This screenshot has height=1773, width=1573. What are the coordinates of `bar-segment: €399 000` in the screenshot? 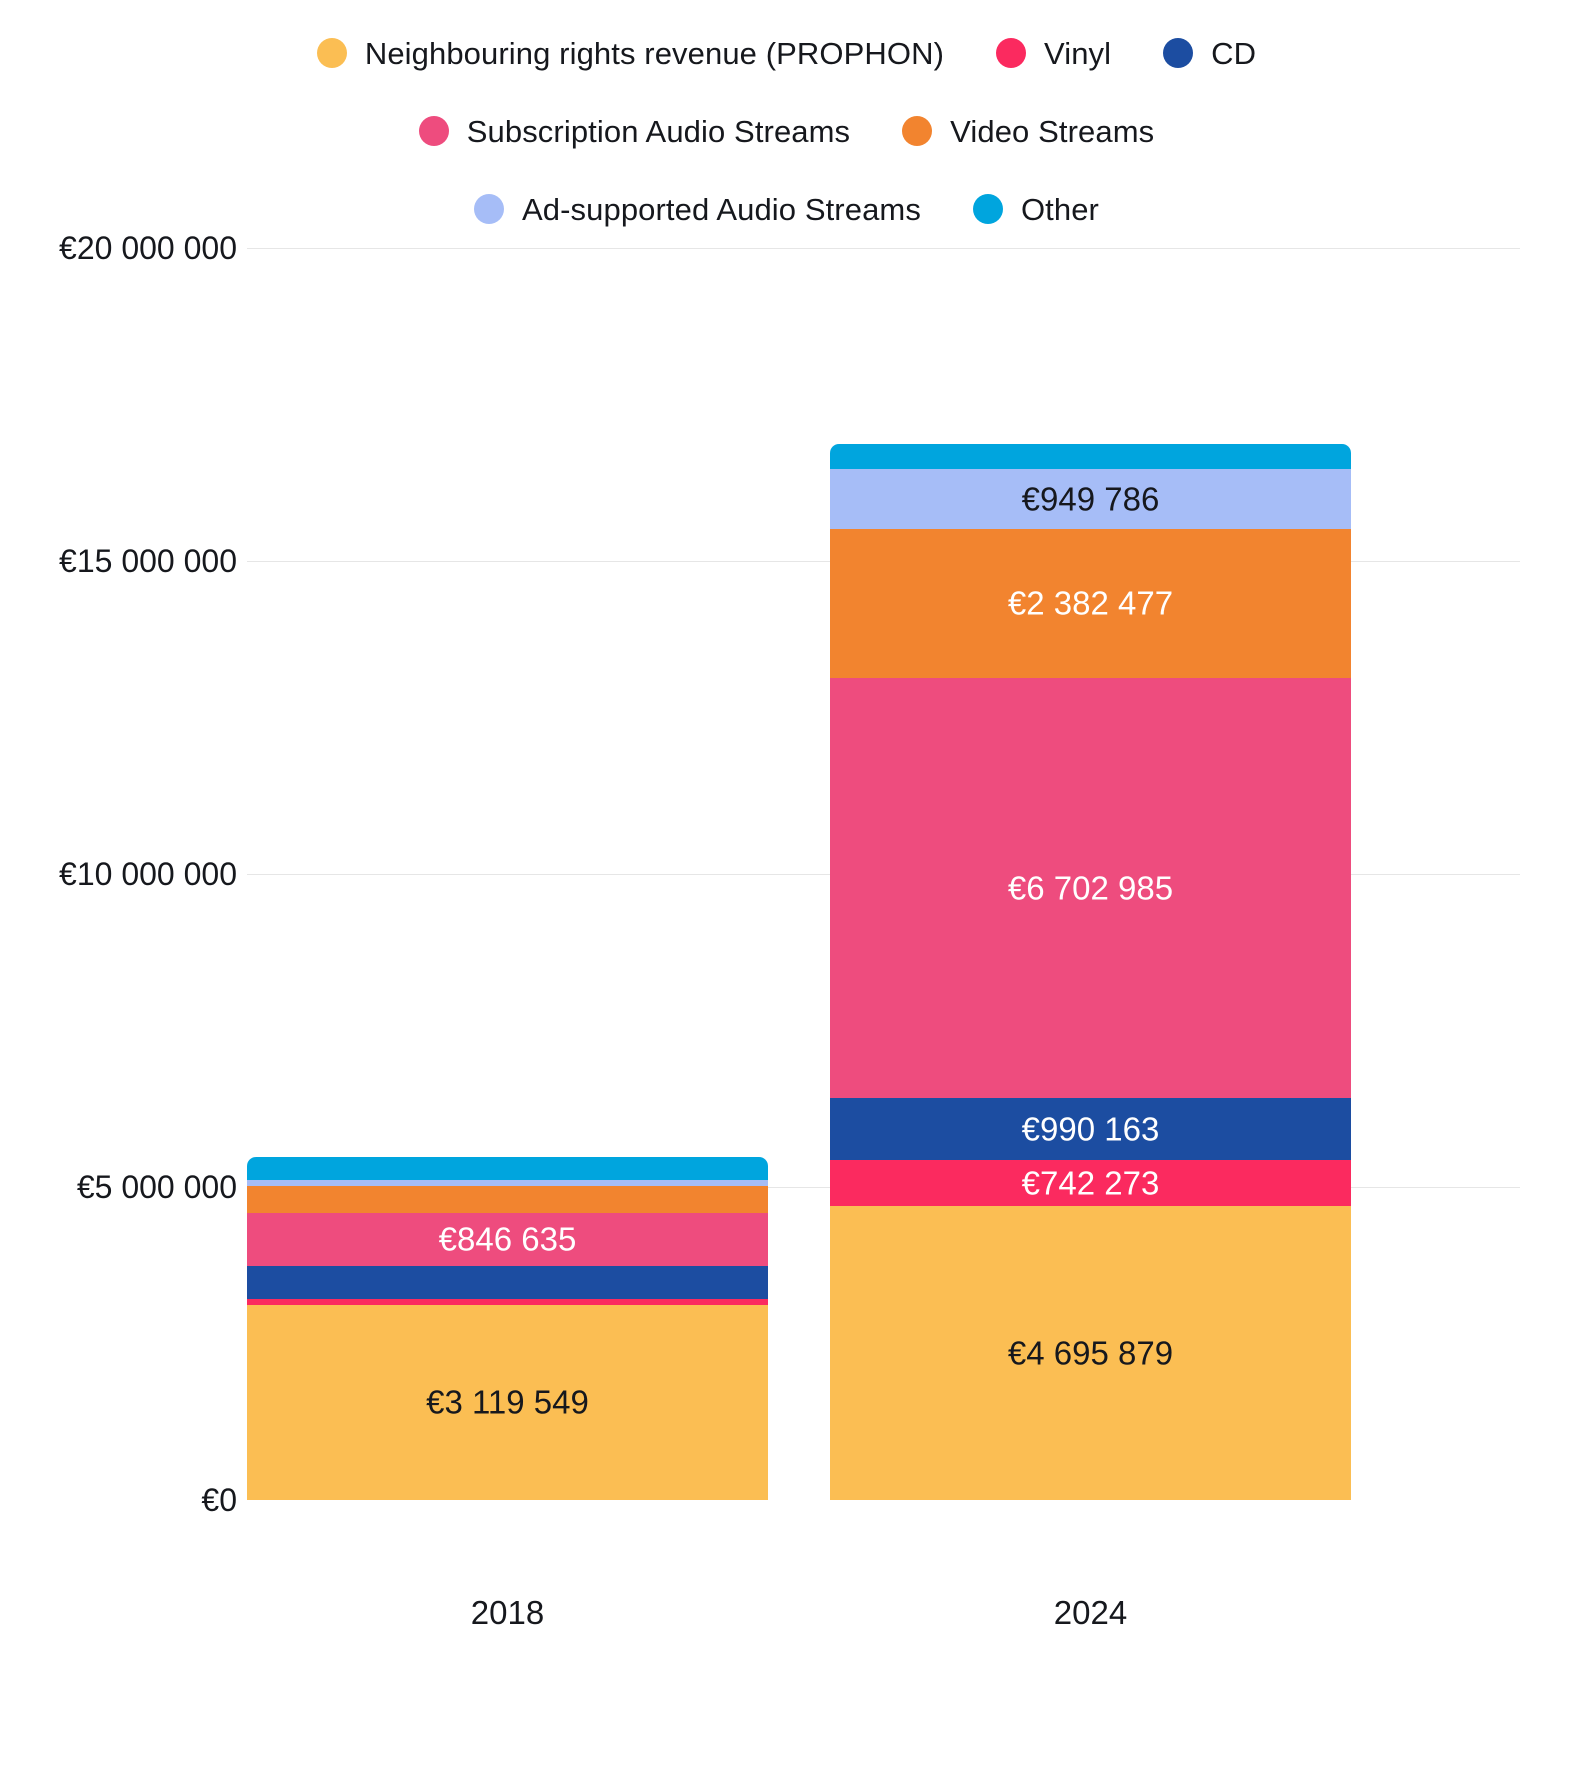 It's located at (1090, 457).